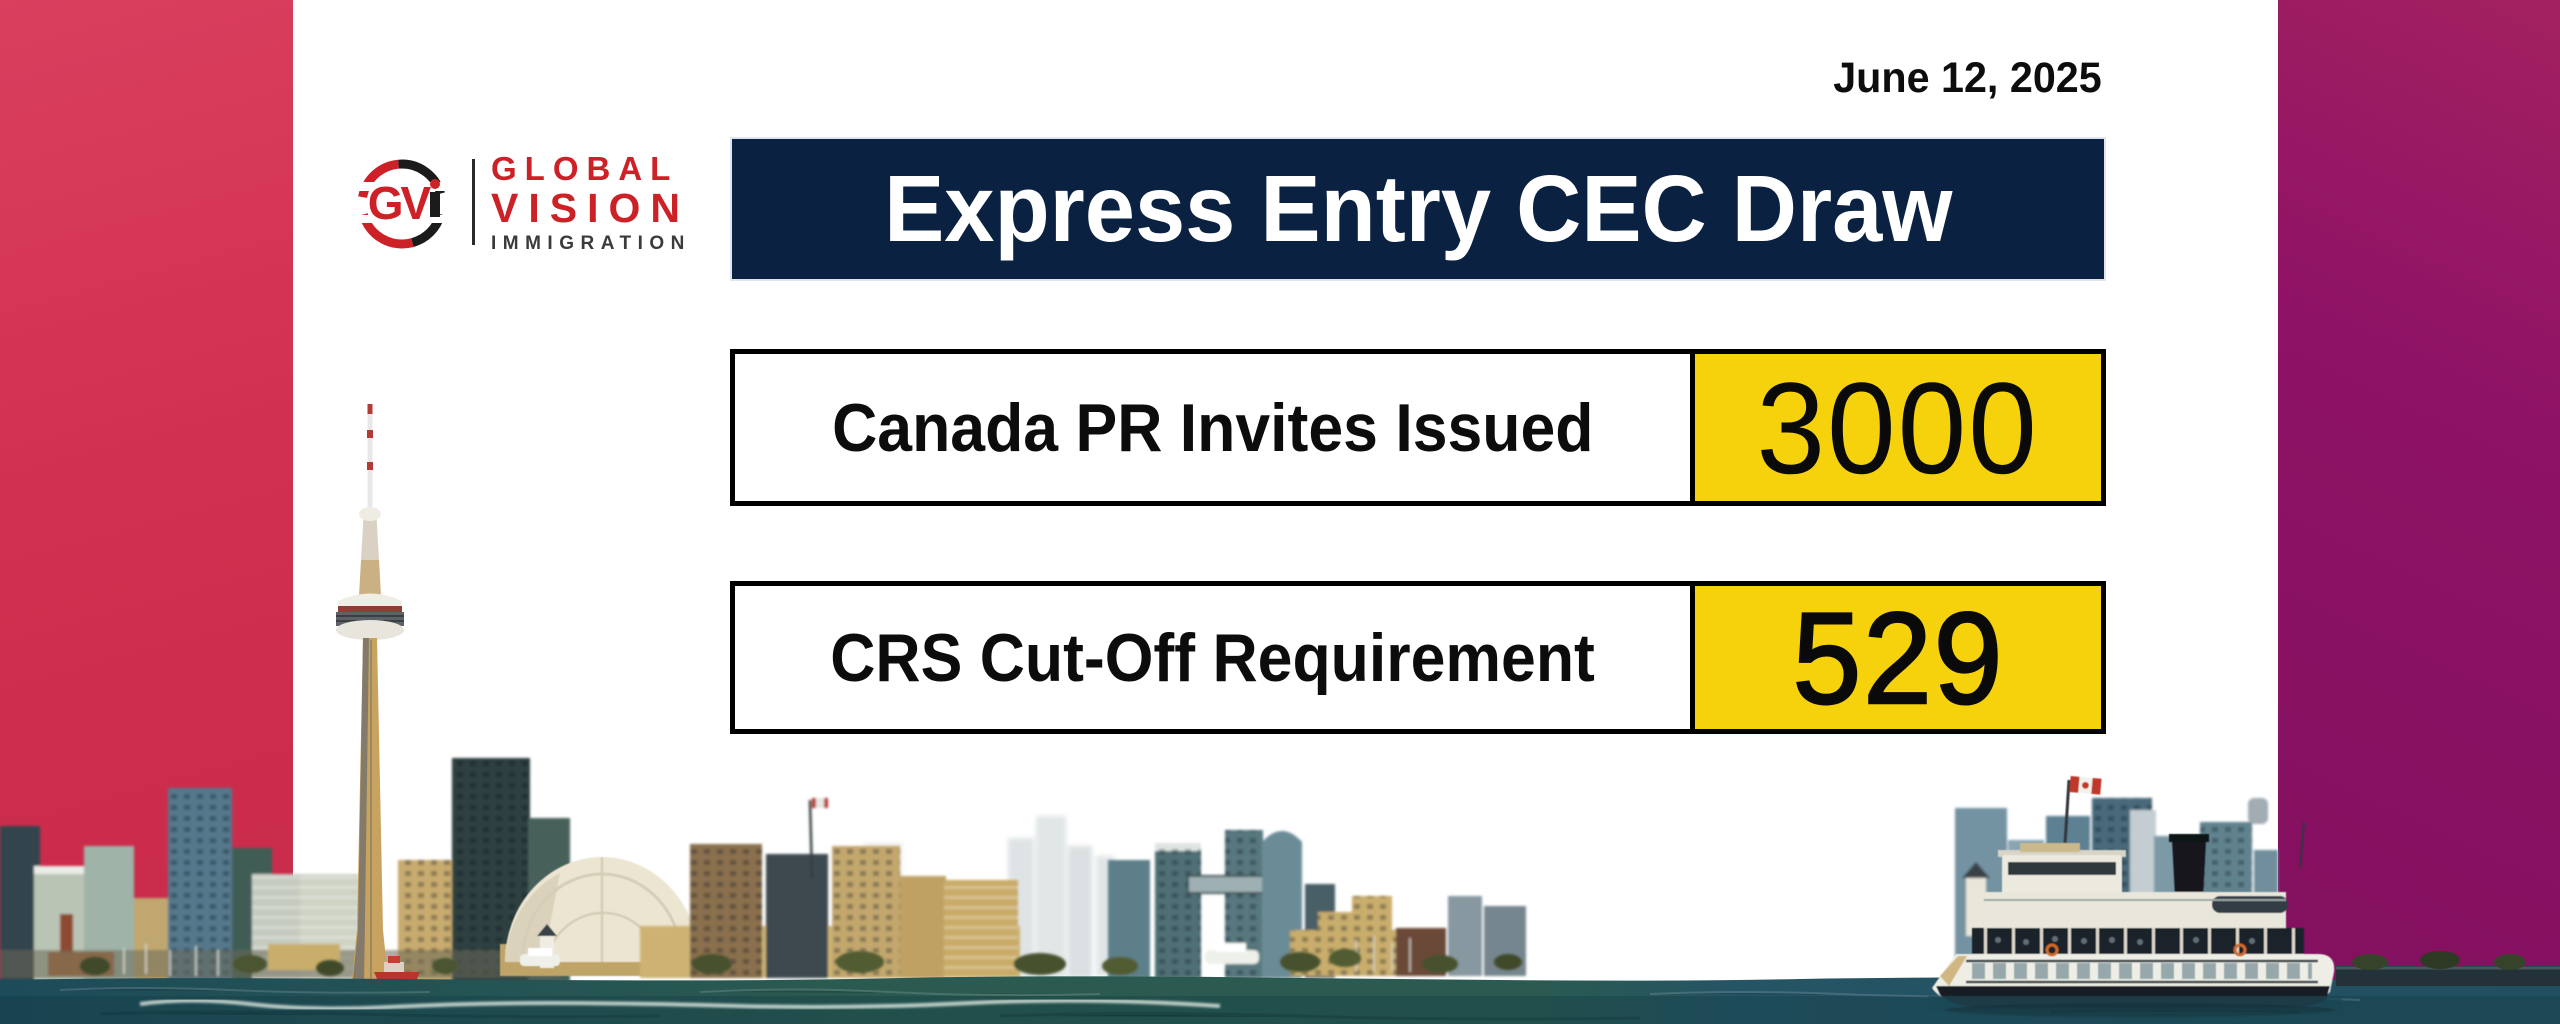 The width and height of the screenshot is (2560, 1024). I want to click on logo-wordmark: GLOBAL VISION IMMIGRATION, so click(591, 202).